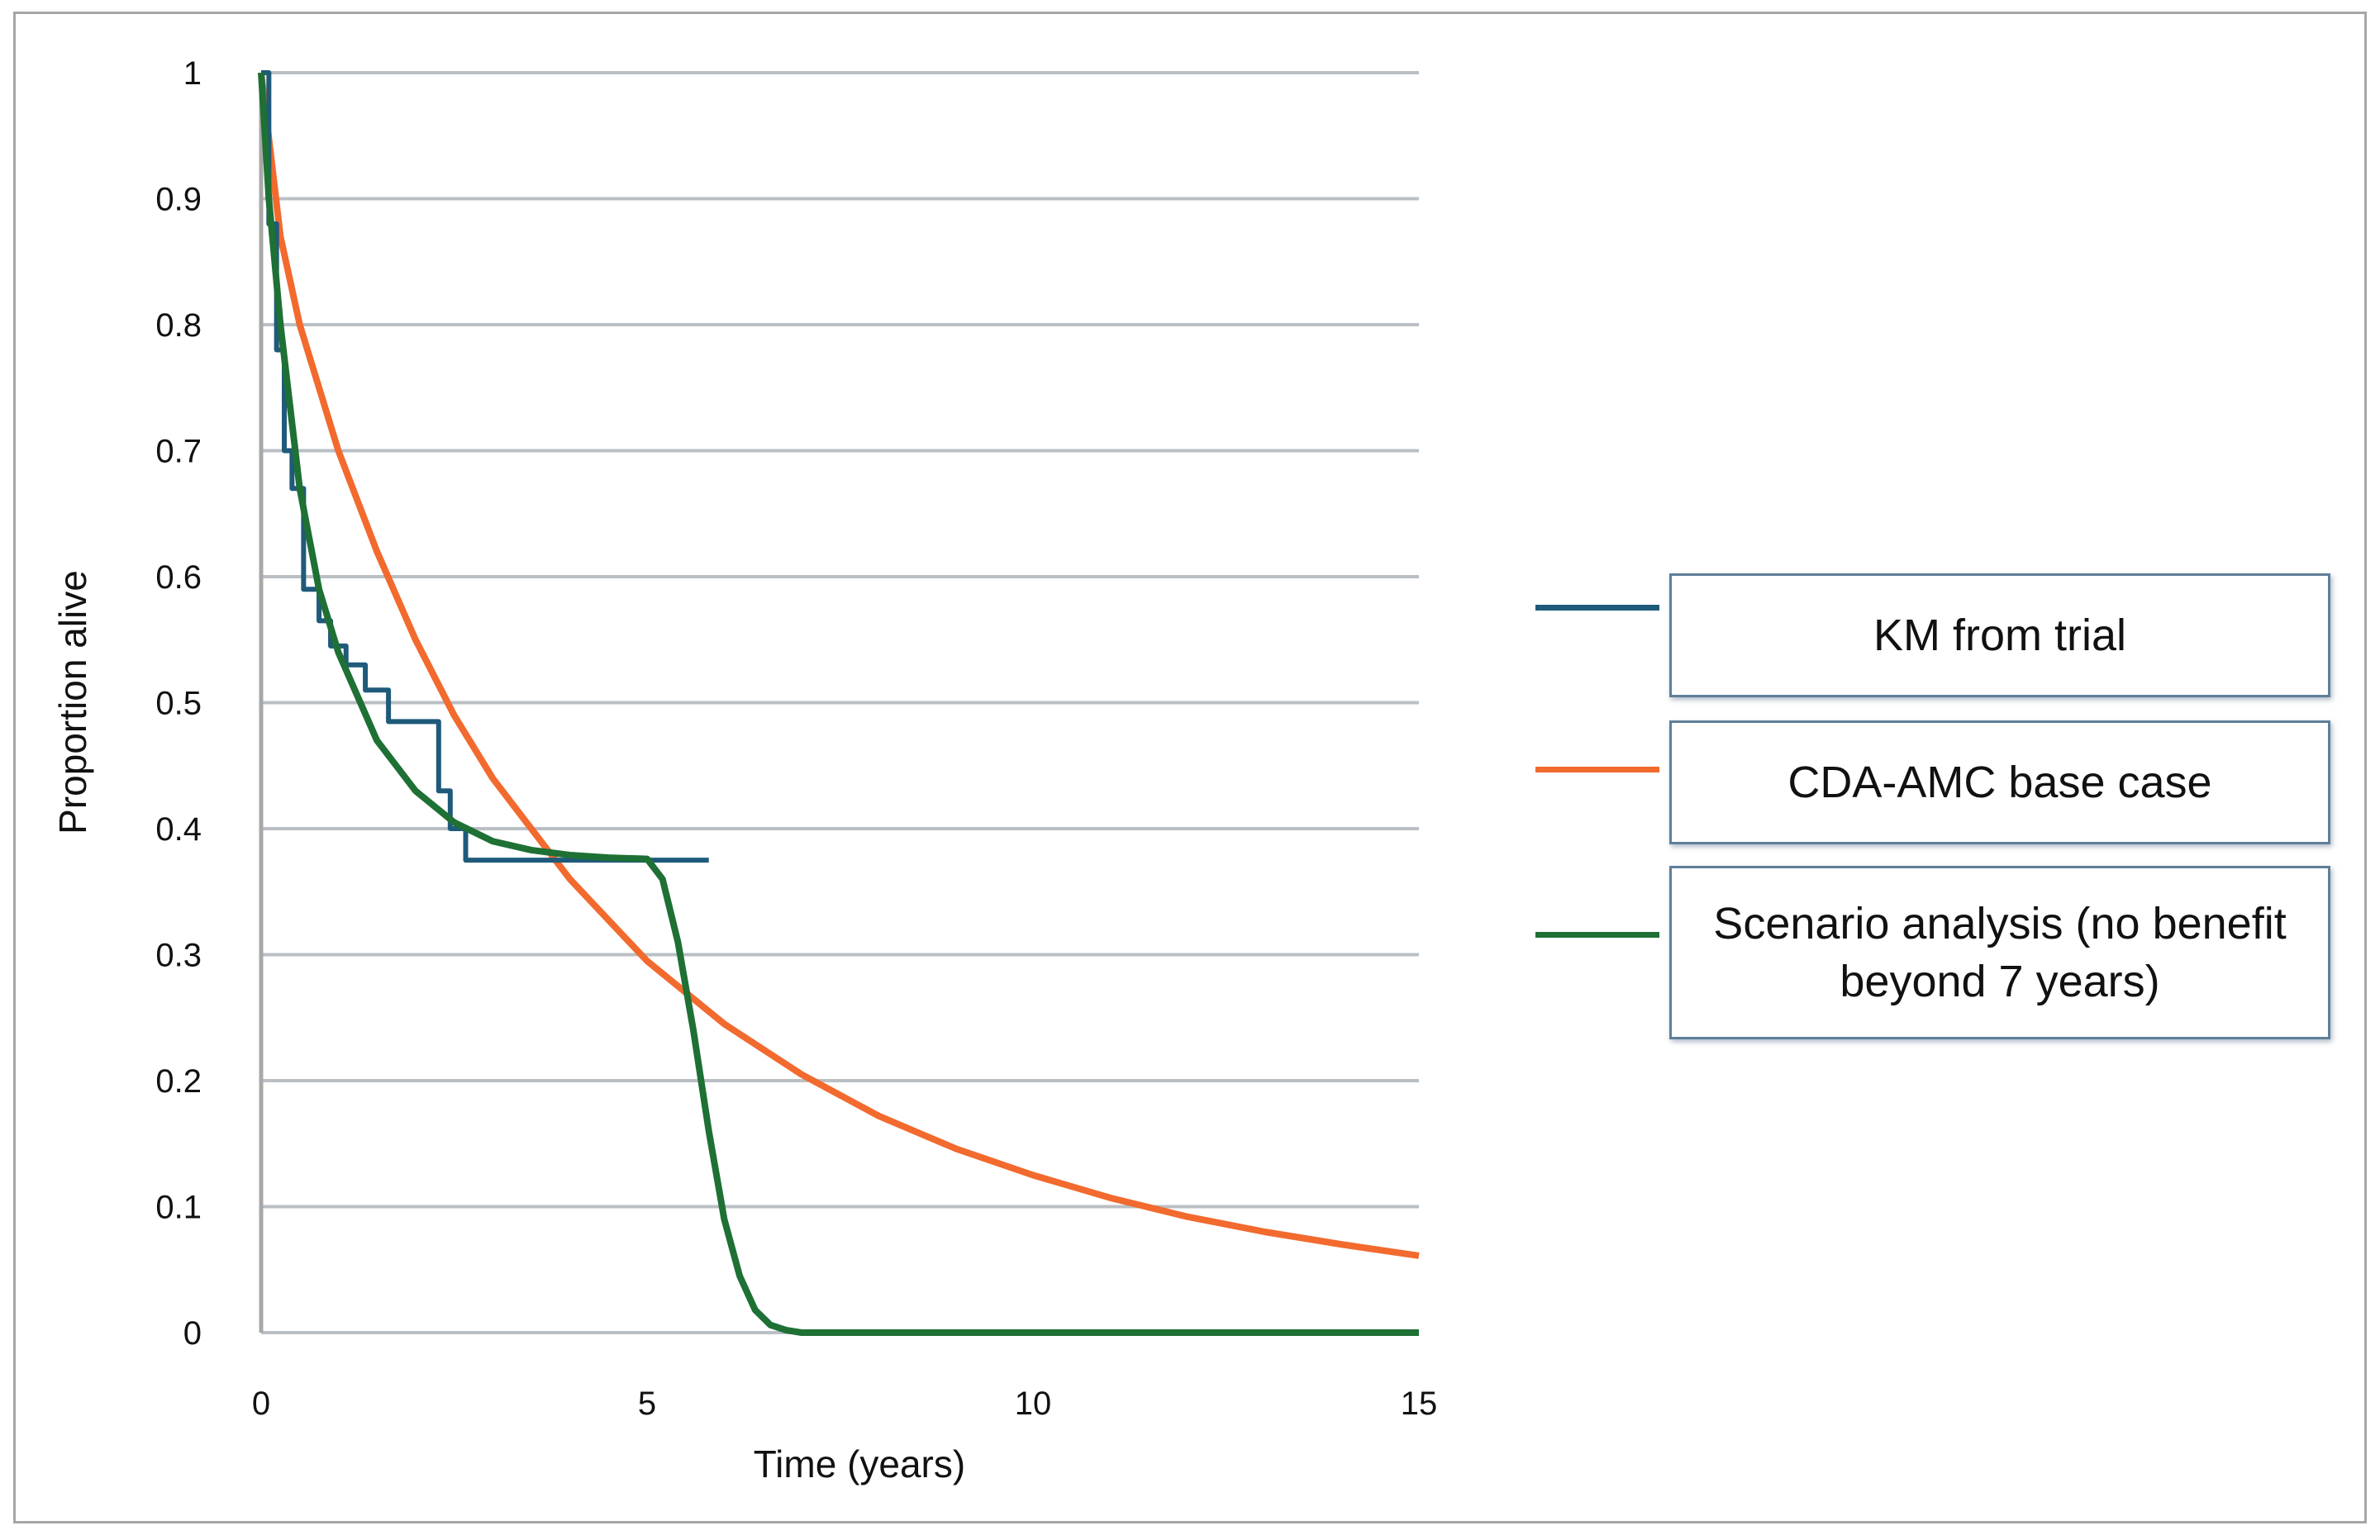 This screenshot has height=1540, width=2380. What do you see at coordinates (178, 704) in the screenshot?
I see `y-tick-label: 0.5` at bounding box center [178, 704].